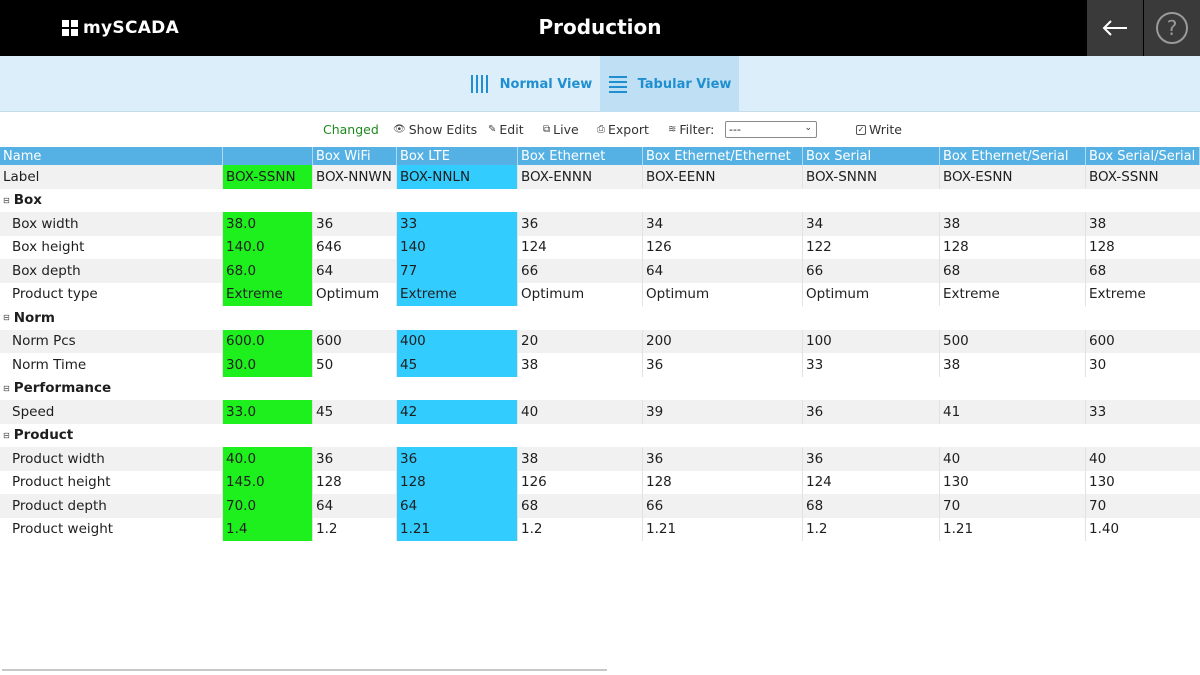  Describe the element at coordinates (111, 389) in the screenshot. I see `group-header: ⊟ Performance` at that location.